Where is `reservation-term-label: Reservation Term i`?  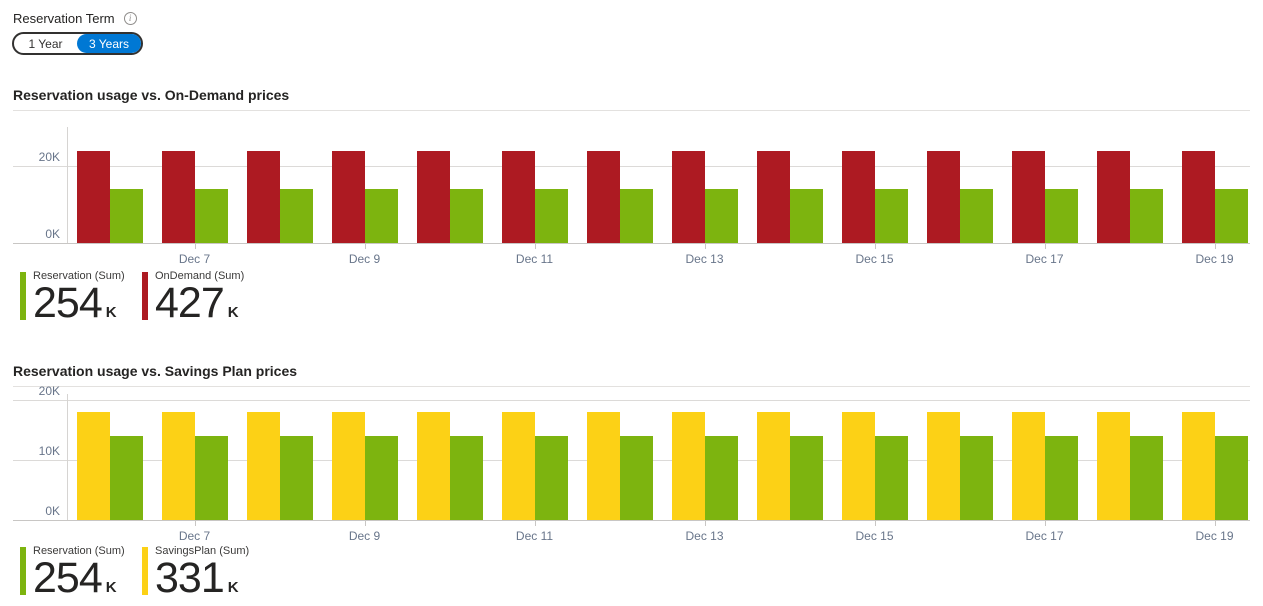 reservation-term-label: Reservation Term i is located at coordinates (75, 18).